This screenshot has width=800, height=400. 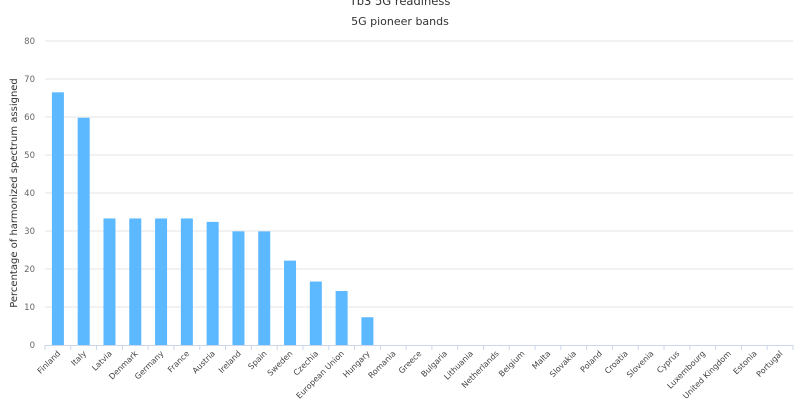 What do you see at coordinates (320, 374) in the screenshot?
I see `x-tick-label: European Union` at bounding box center [320, 374].